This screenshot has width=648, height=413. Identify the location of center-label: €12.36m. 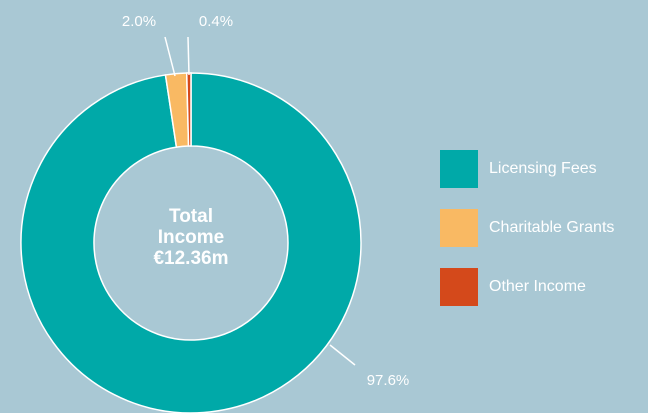
(190, 258).